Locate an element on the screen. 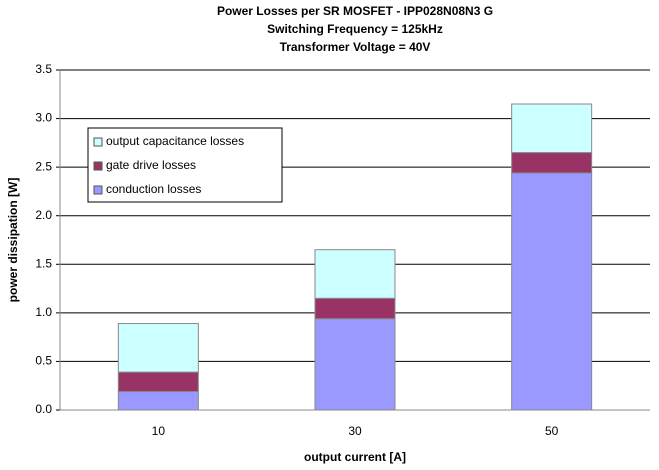  chart-subtitle: Transformer Voltage = 40V is located at coordinates (355, 47).